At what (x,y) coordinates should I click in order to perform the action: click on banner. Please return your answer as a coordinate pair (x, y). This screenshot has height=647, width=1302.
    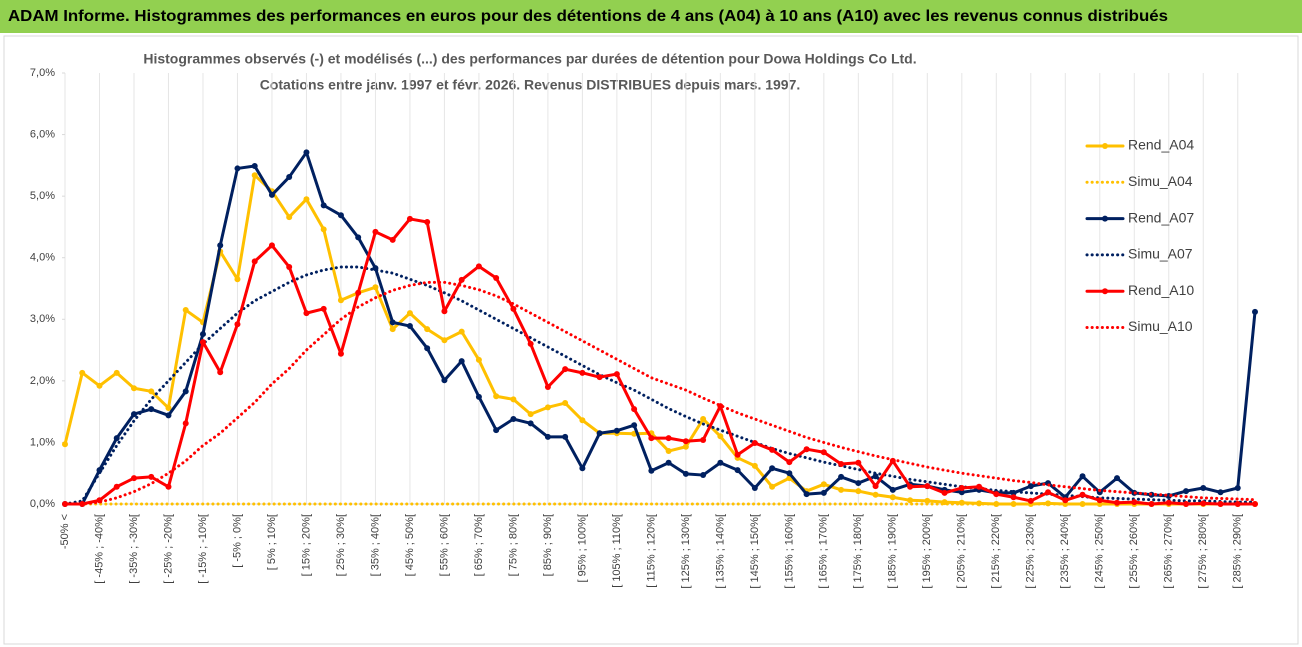
    Looking at the image, I should click on (651, 16).